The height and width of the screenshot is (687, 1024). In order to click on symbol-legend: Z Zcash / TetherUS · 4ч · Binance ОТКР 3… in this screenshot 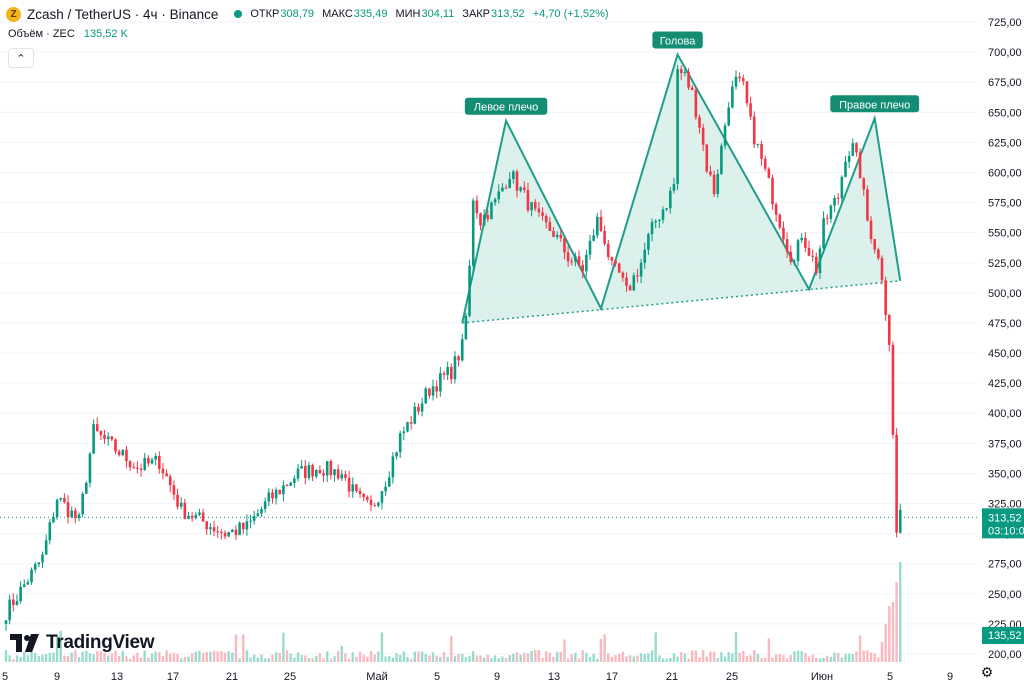, I will do `click(311, 14)`.